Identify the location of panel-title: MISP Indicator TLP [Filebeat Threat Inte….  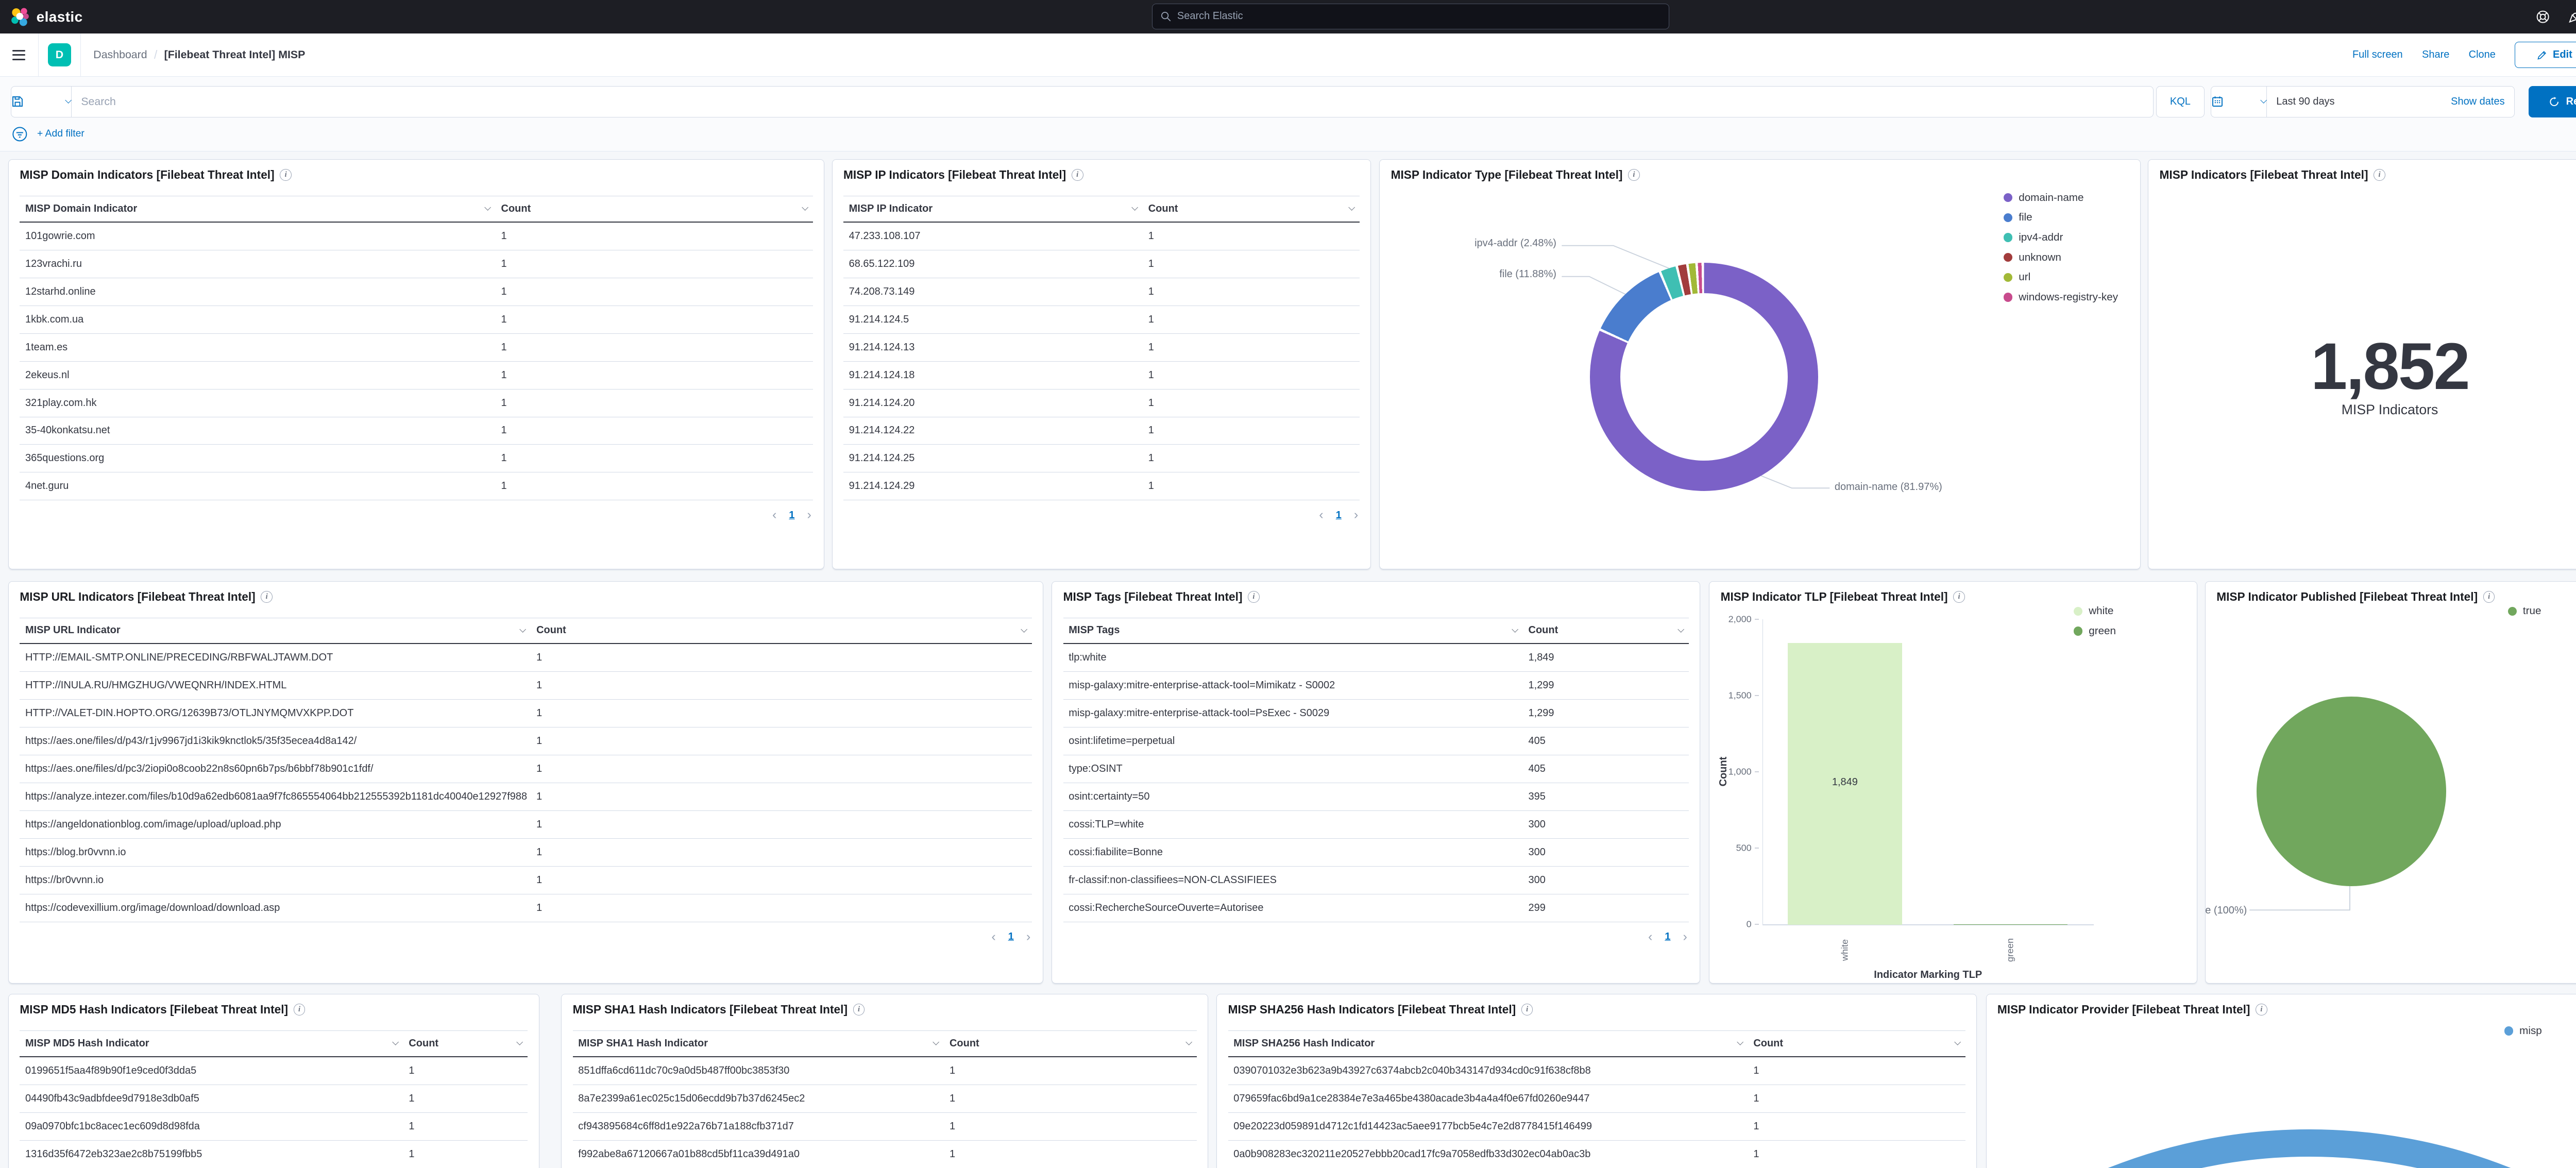
(1834, 596).